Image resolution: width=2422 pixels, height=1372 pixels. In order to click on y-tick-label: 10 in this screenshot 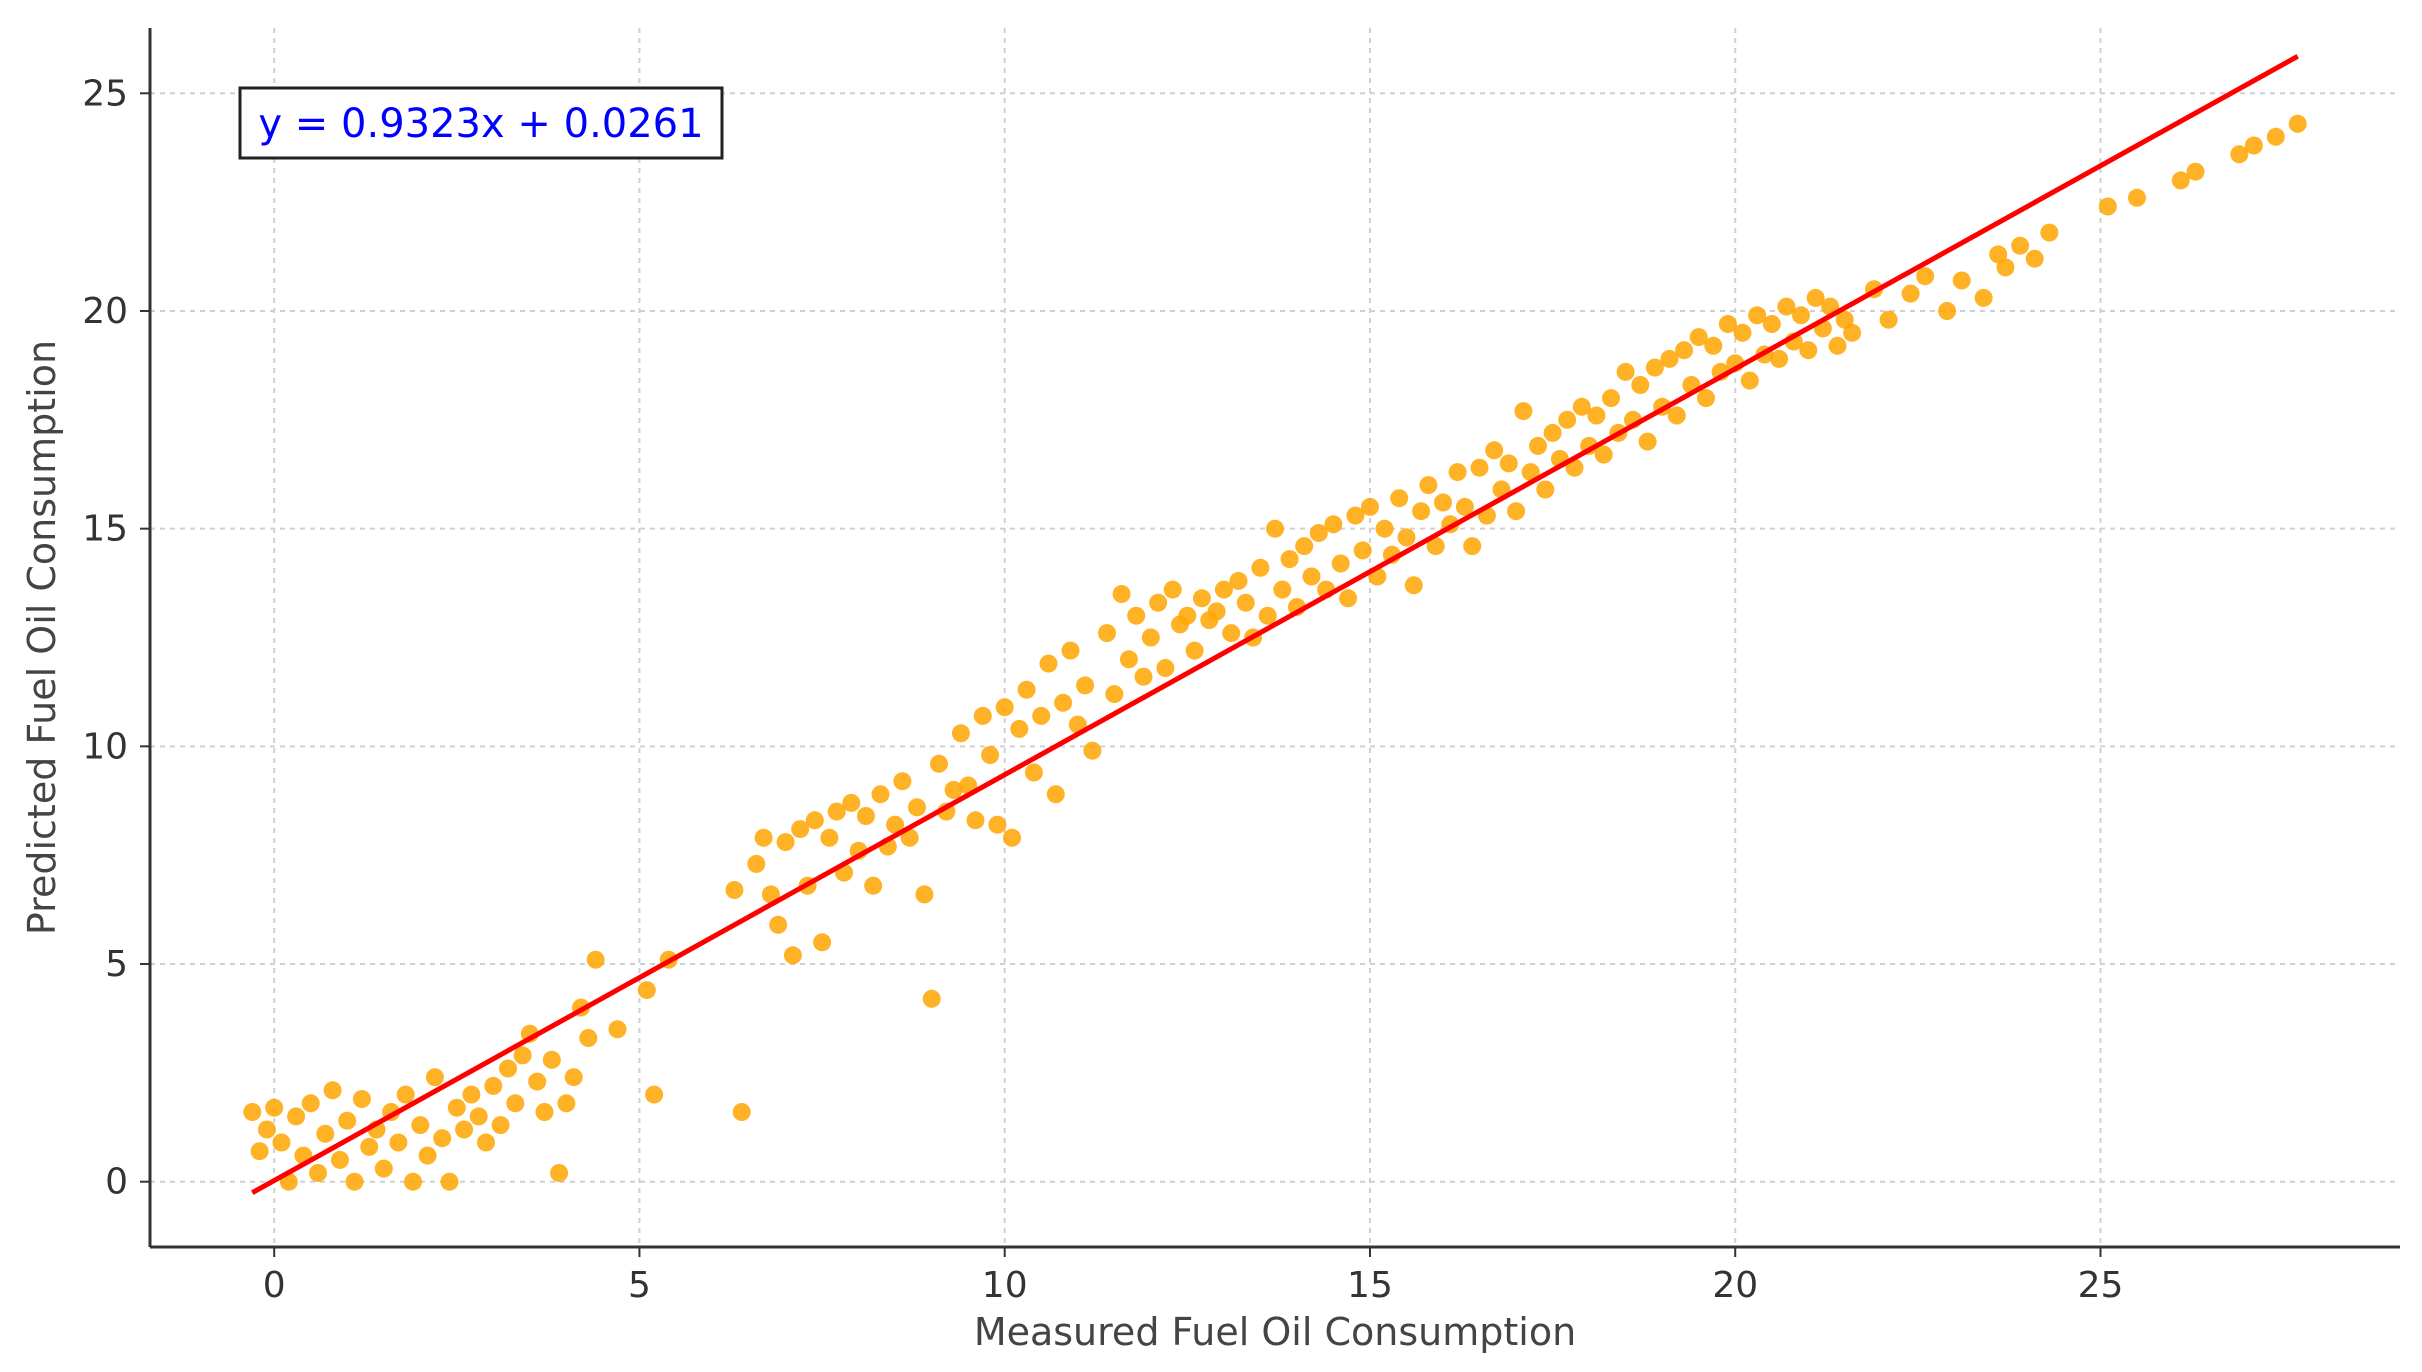, I will do `click(105, 746)`.